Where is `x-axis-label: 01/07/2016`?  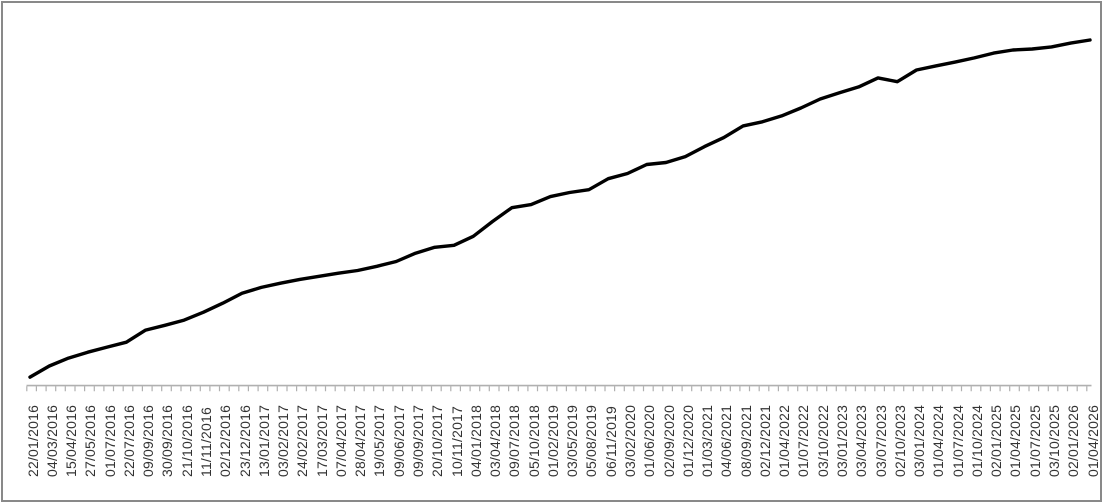
x-axis-label: 01/07/2016 is located at coordinates (109, 440).